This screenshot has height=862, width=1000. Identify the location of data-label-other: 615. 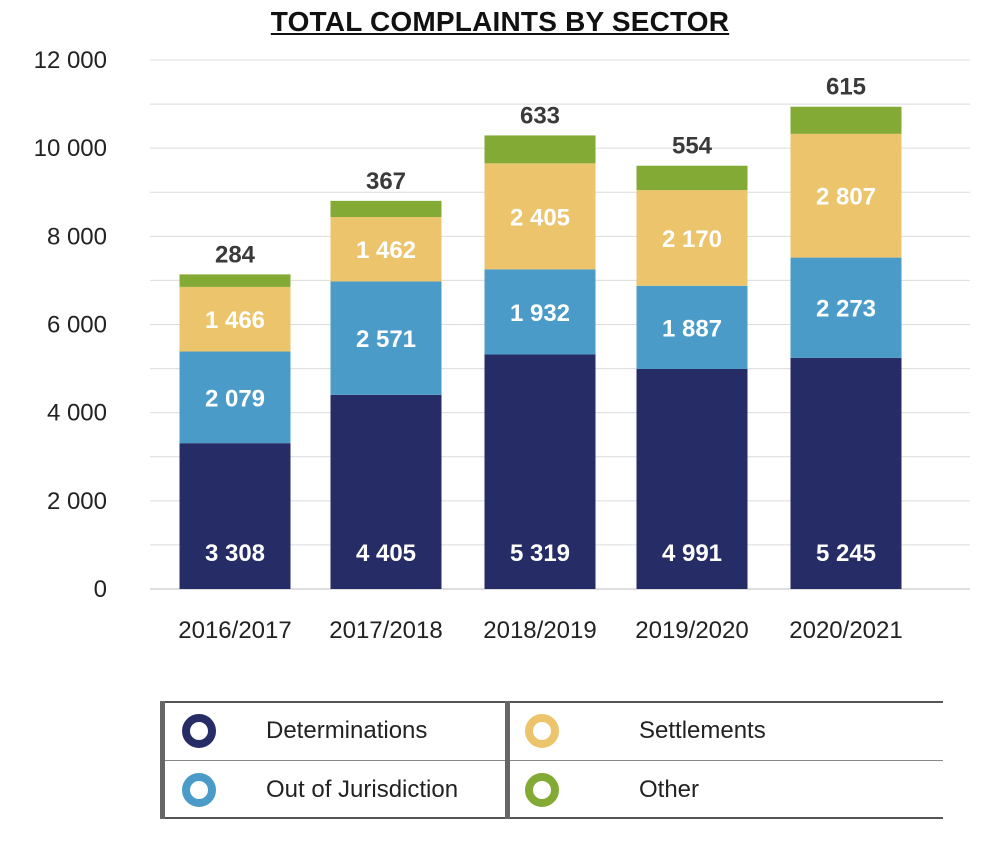
(846, 87).